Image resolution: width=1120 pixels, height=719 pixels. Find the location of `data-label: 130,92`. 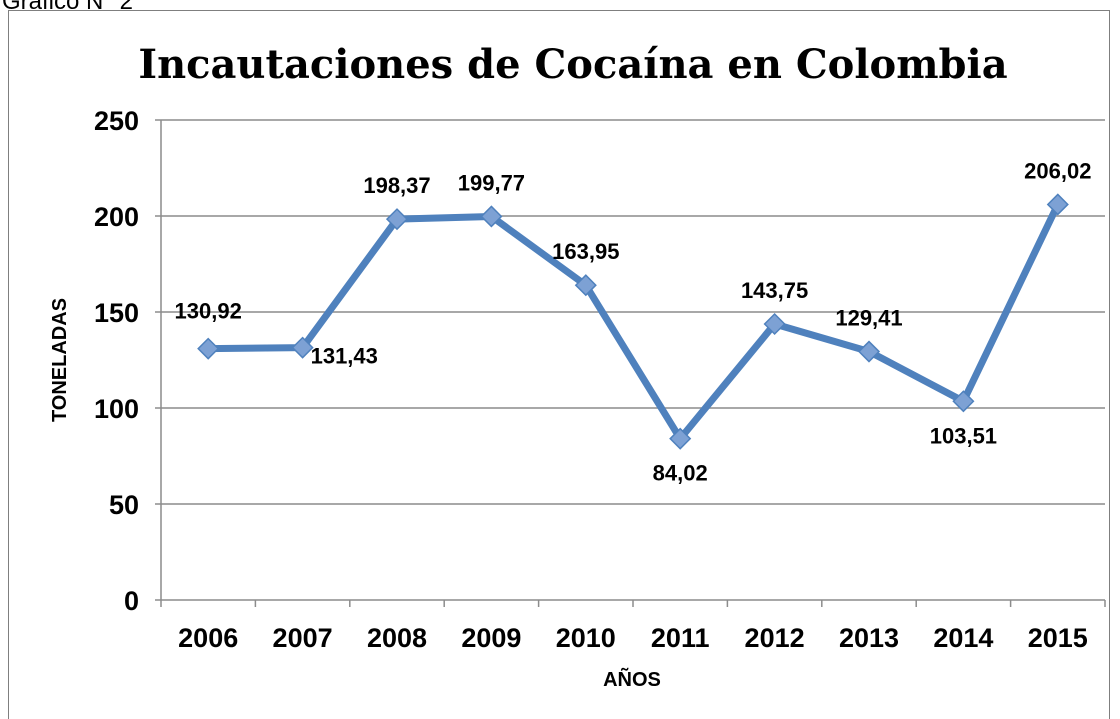

data-label: 130,92 is located at coordinates (208, 311).